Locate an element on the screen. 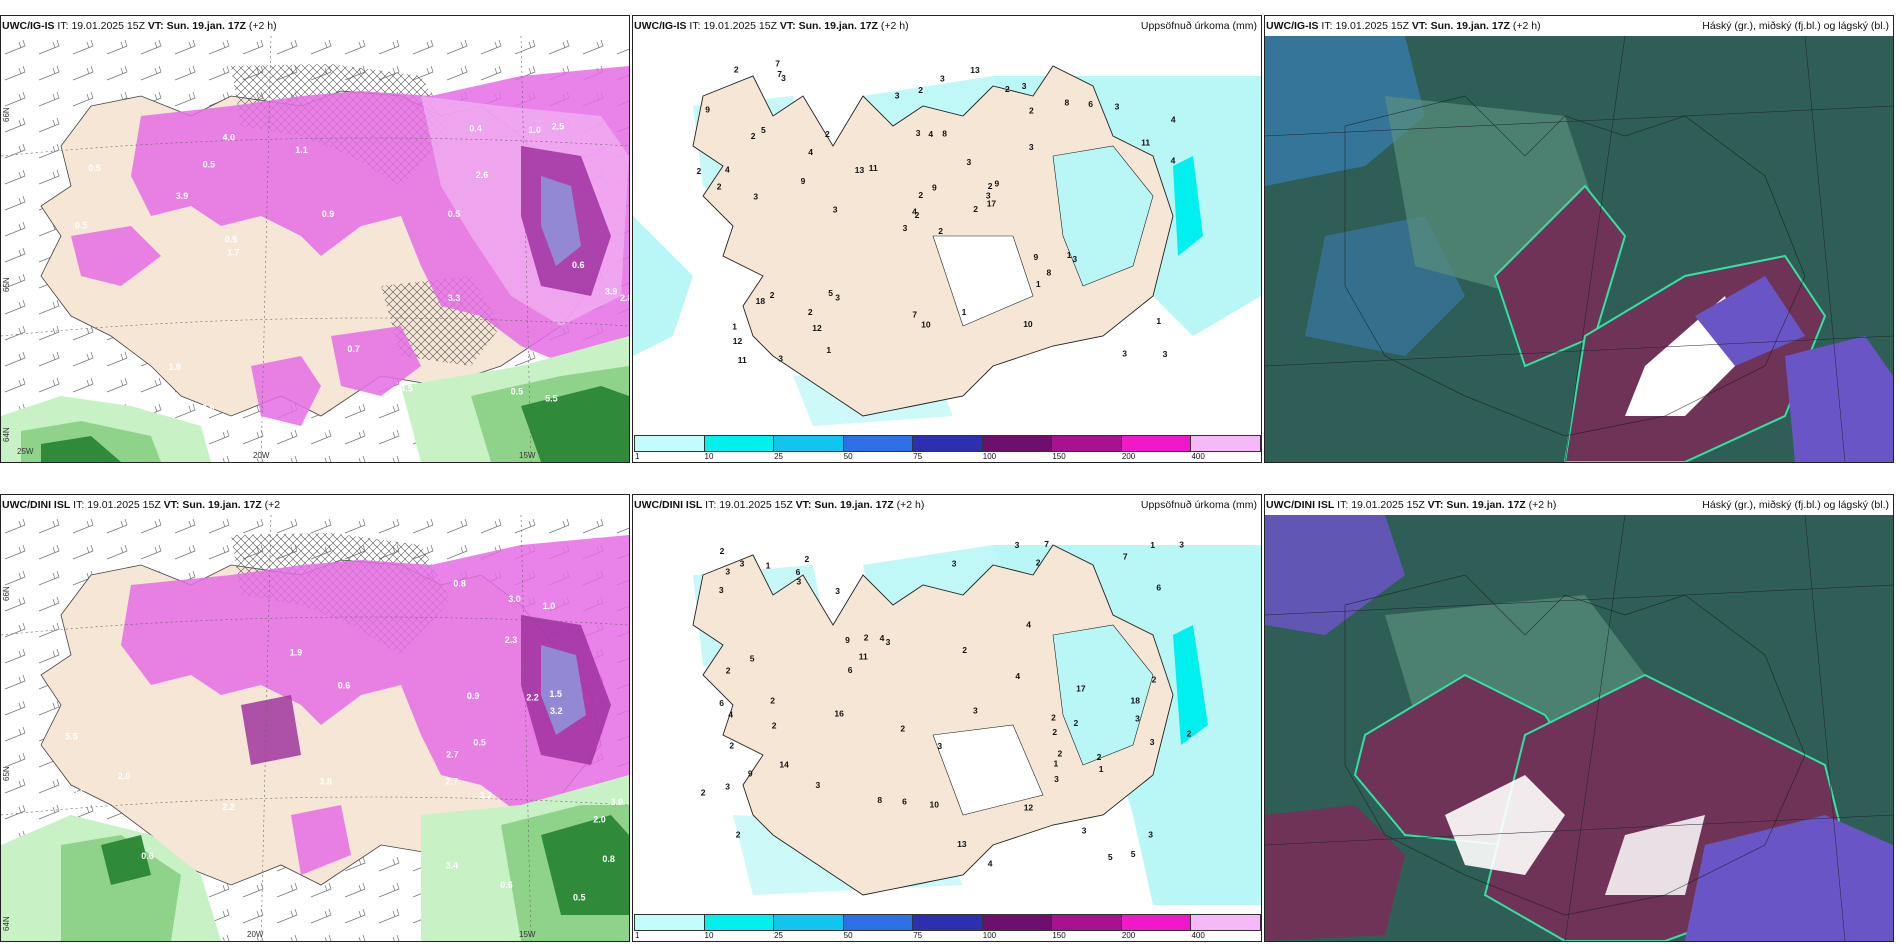  station-value: 11 is located at coordinates (1145, 142).